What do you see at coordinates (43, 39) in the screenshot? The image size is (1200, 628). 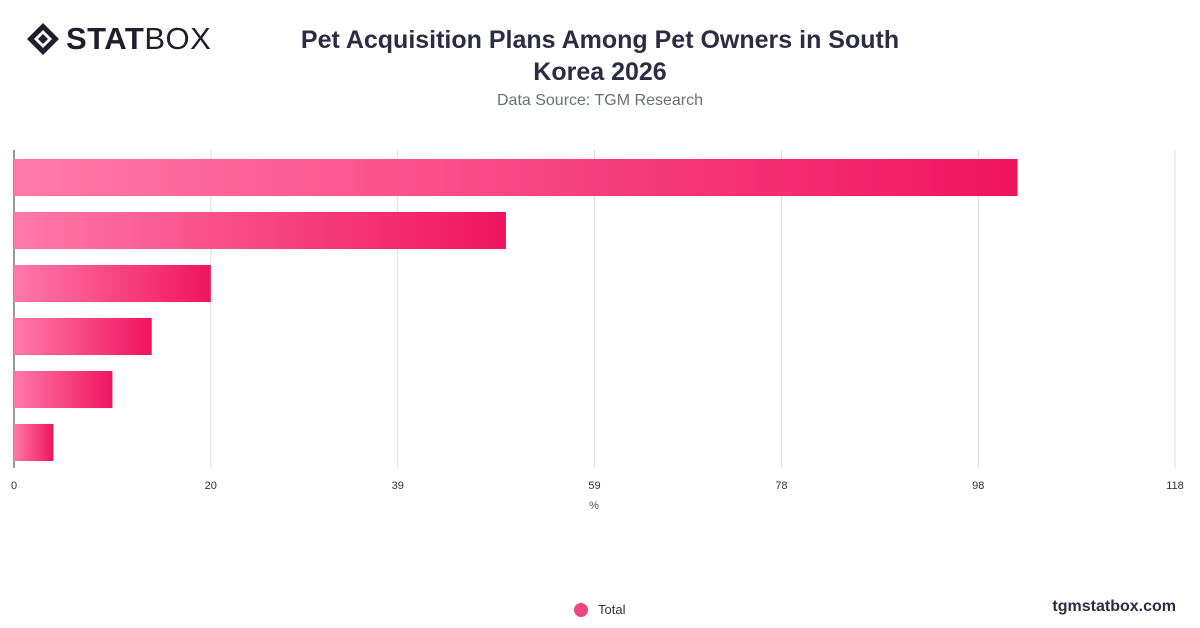 I see `diamond-logo-icon` at bounding box center [43, 39].